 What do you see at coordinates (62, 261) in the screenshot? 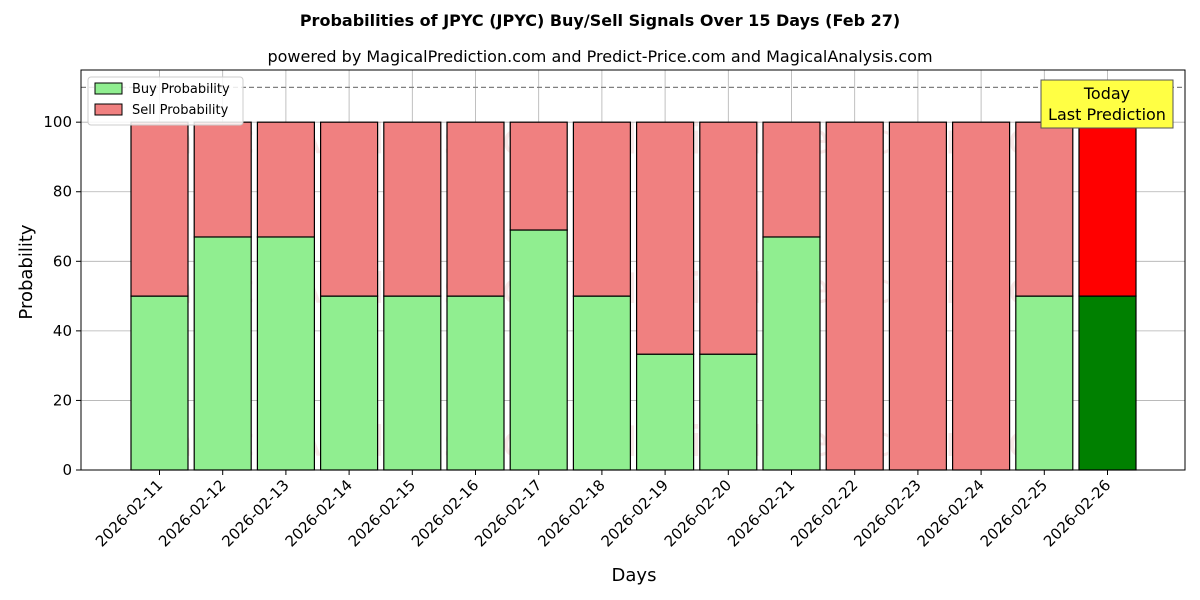
I see `y-tick-label: 60` at bounding box center [62, 261].